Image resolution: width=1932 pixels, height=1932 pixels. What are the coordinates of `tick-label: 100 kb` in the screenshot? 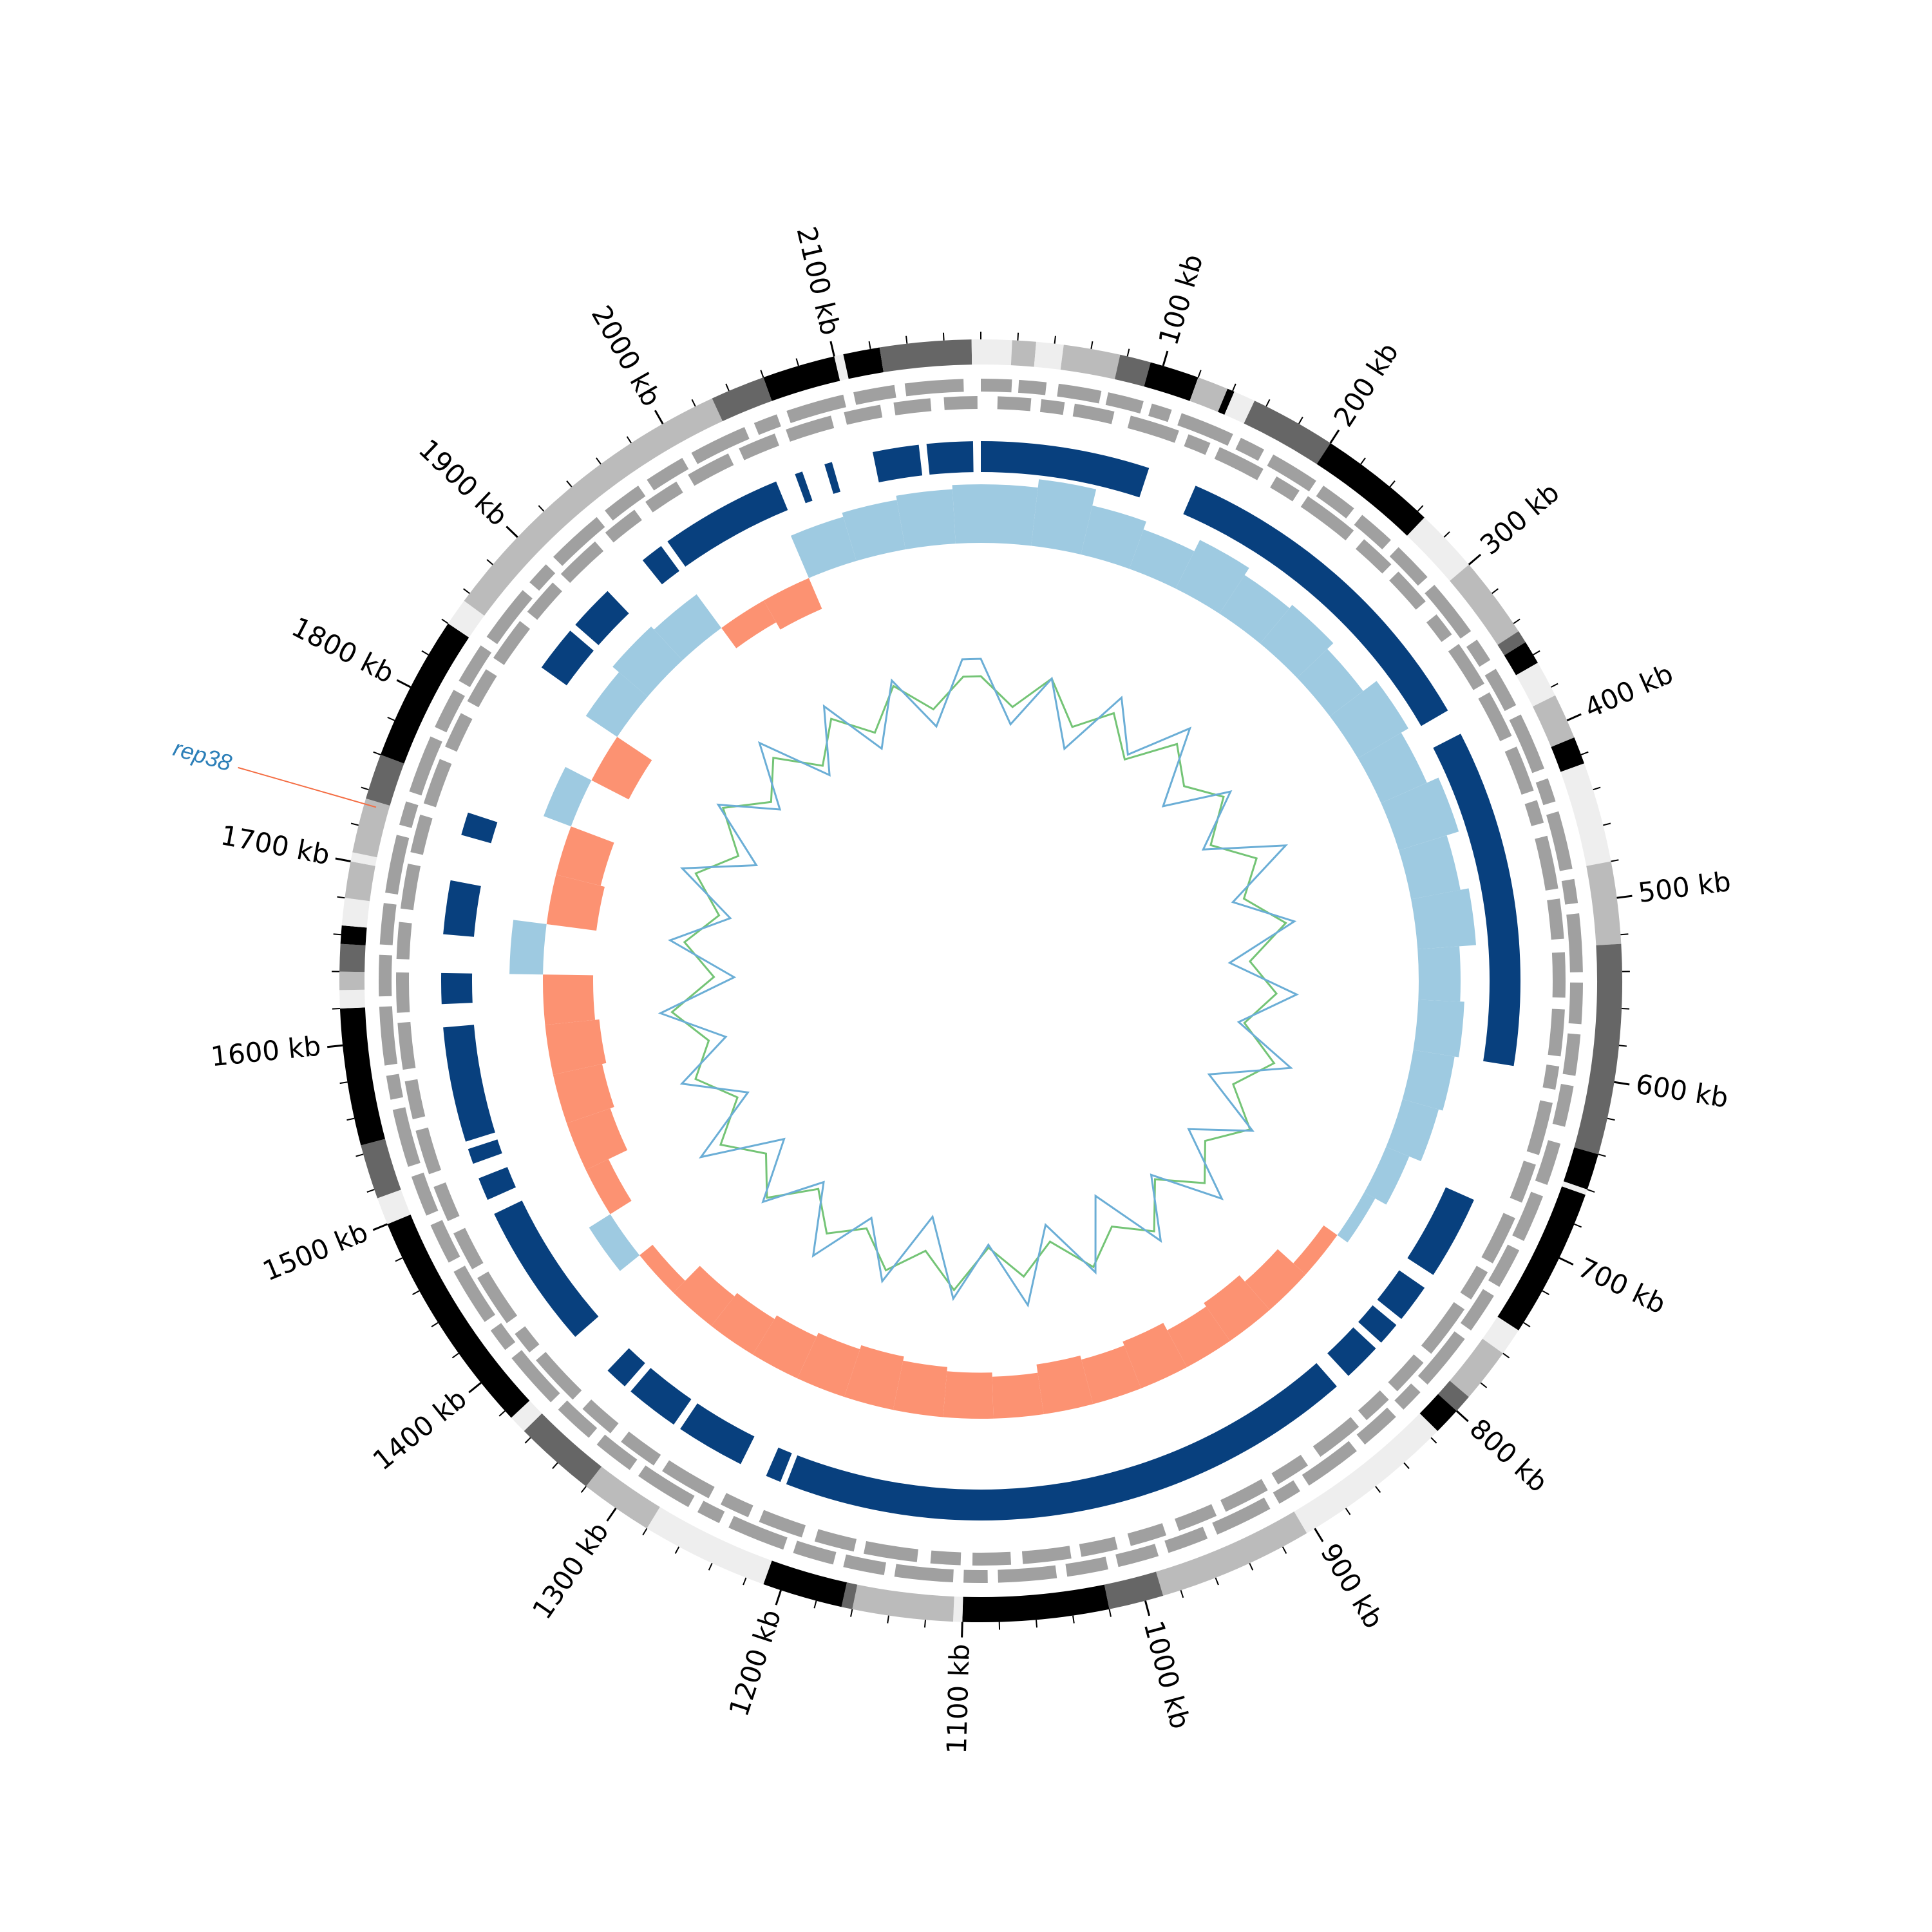 It's located at (1180, 299).